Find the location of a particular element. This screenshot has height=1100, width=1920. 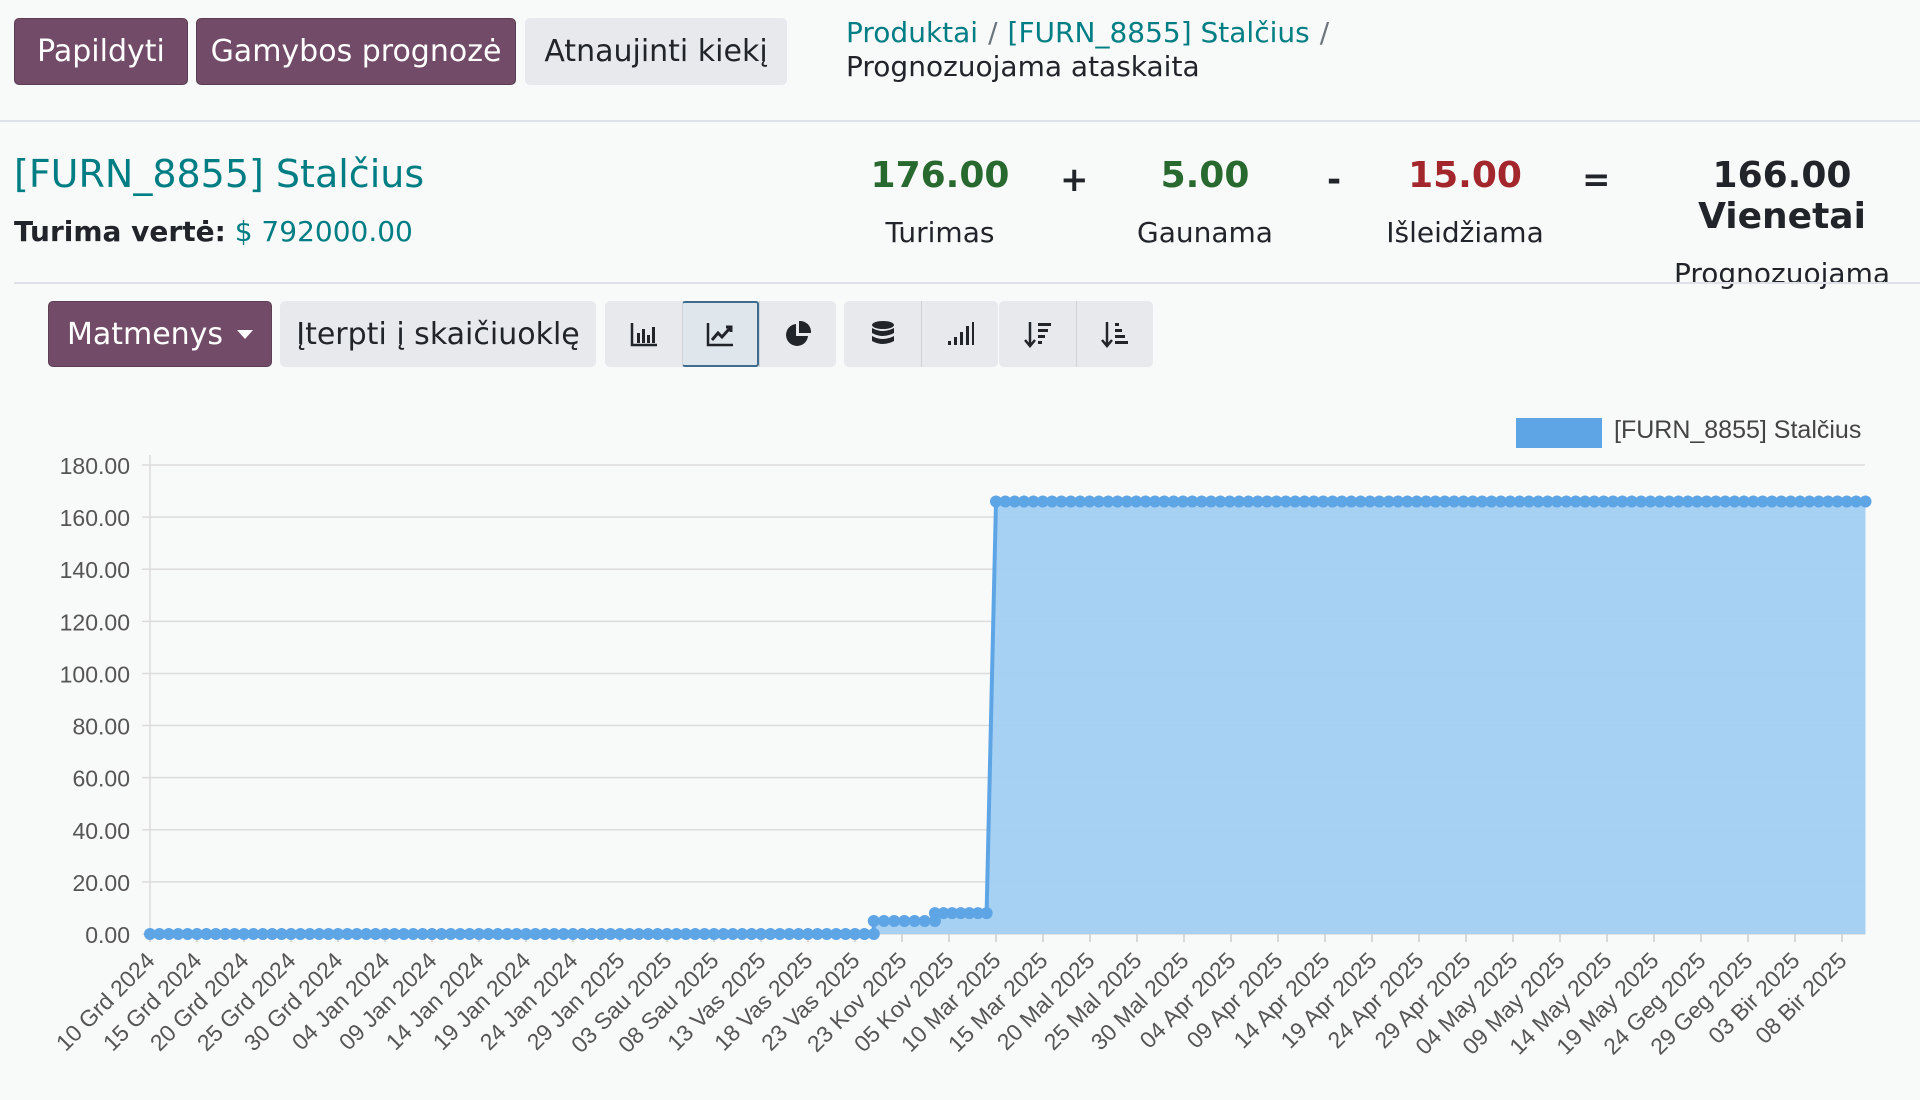

sort-descending-button is located at coordinates (1037, 334).